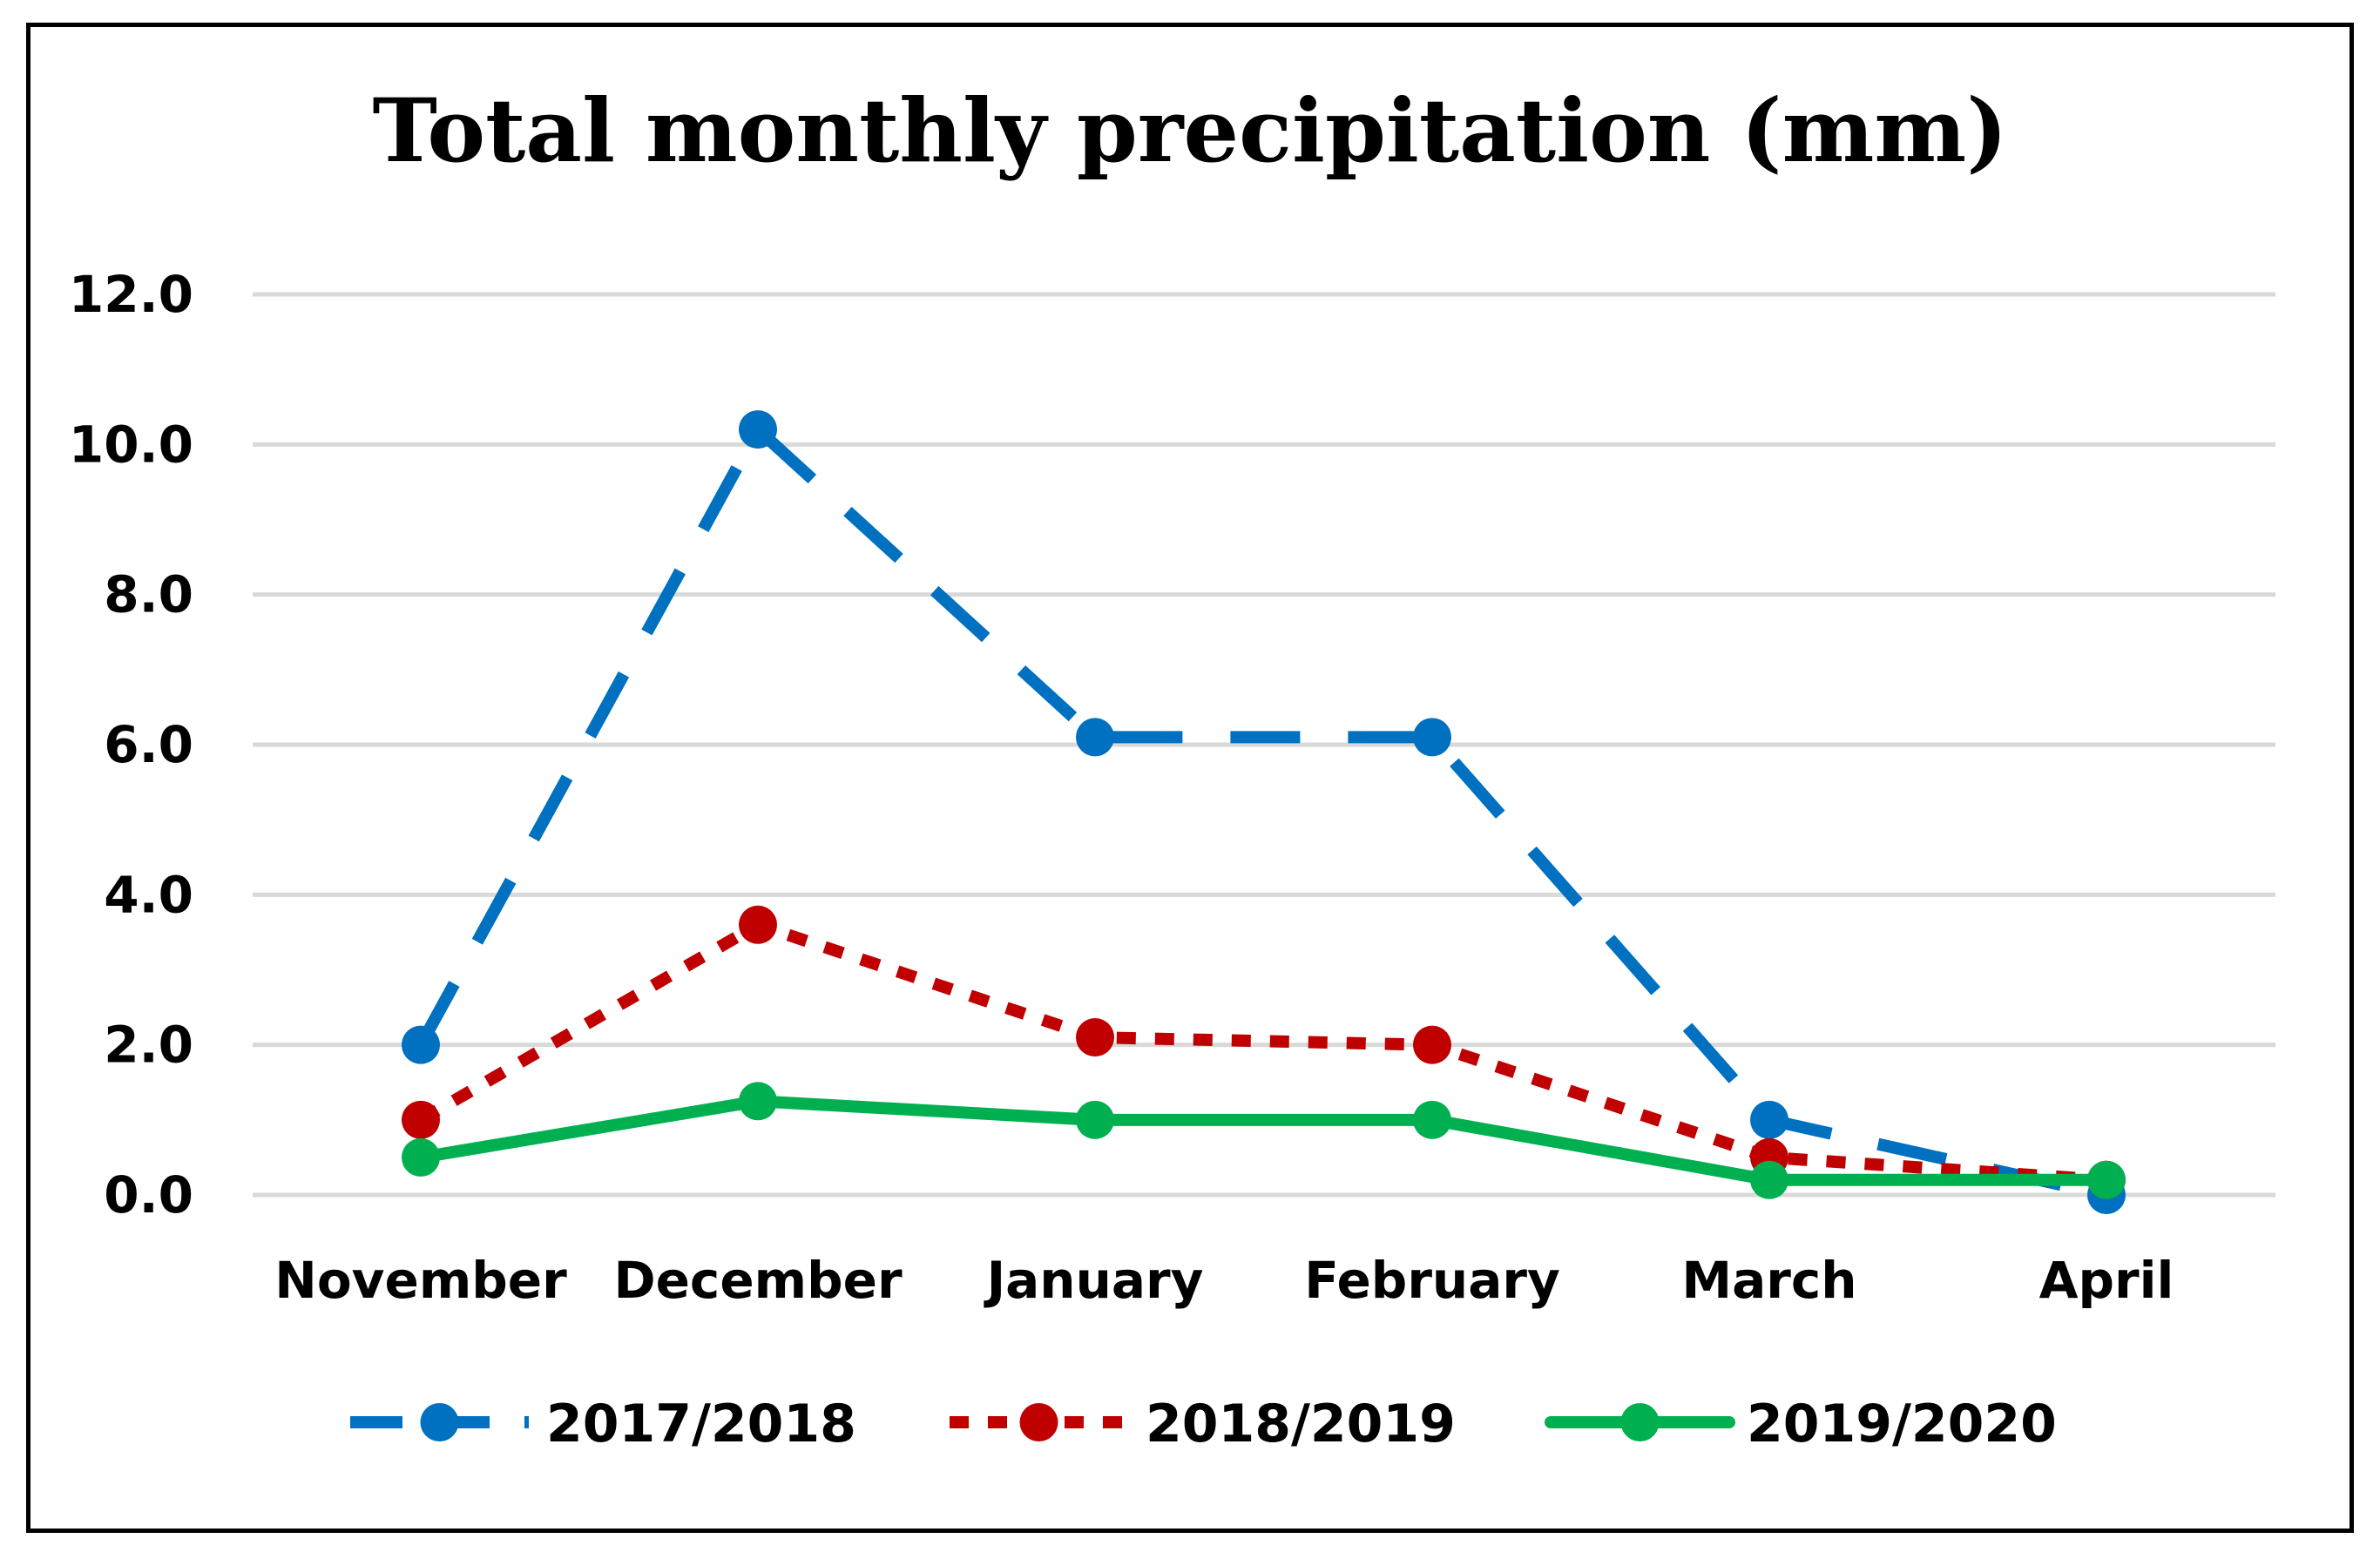 The width and height of the screenshot is (2380, 1559). Describe the element at coordinates (1902, 1424) in the screenshot. I see `legend-label: 2019/2020` at that location.